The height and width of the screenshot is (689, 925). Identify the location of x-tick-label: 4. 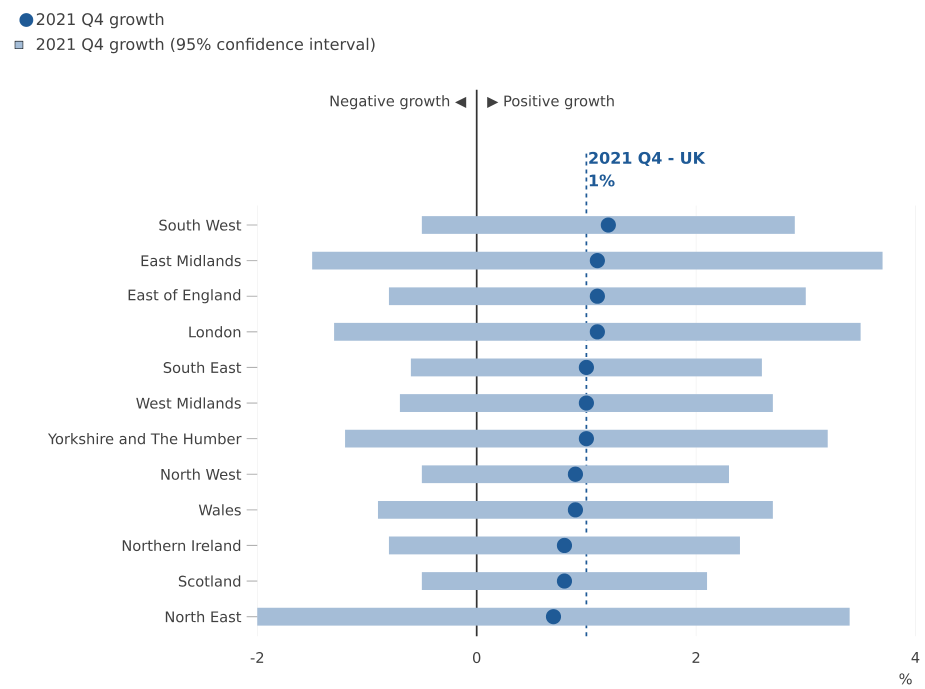
(916, 657).